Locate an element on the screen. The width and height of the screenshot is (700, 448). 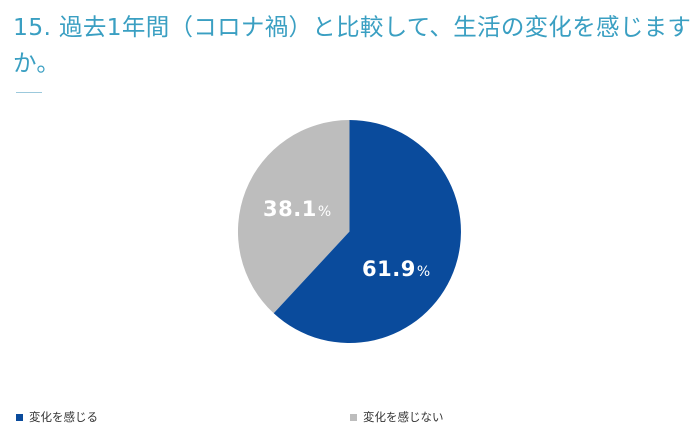
data-label-value: 38.1 is located at coordinates (290, 209).